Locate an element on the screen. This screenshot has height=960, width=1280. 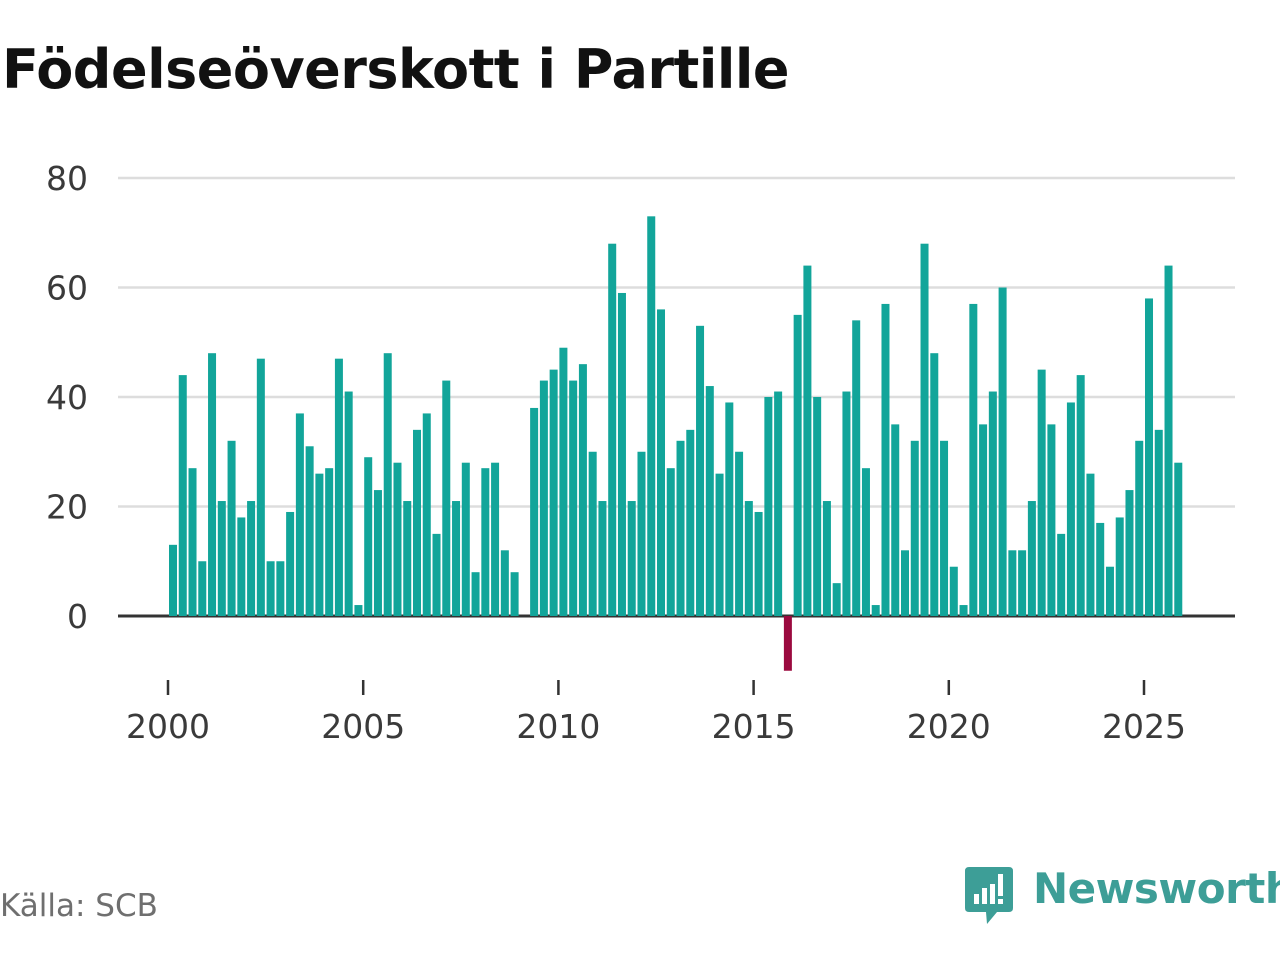
x-tick-label-2025: 2025 is located at coordinates (1144, 726).